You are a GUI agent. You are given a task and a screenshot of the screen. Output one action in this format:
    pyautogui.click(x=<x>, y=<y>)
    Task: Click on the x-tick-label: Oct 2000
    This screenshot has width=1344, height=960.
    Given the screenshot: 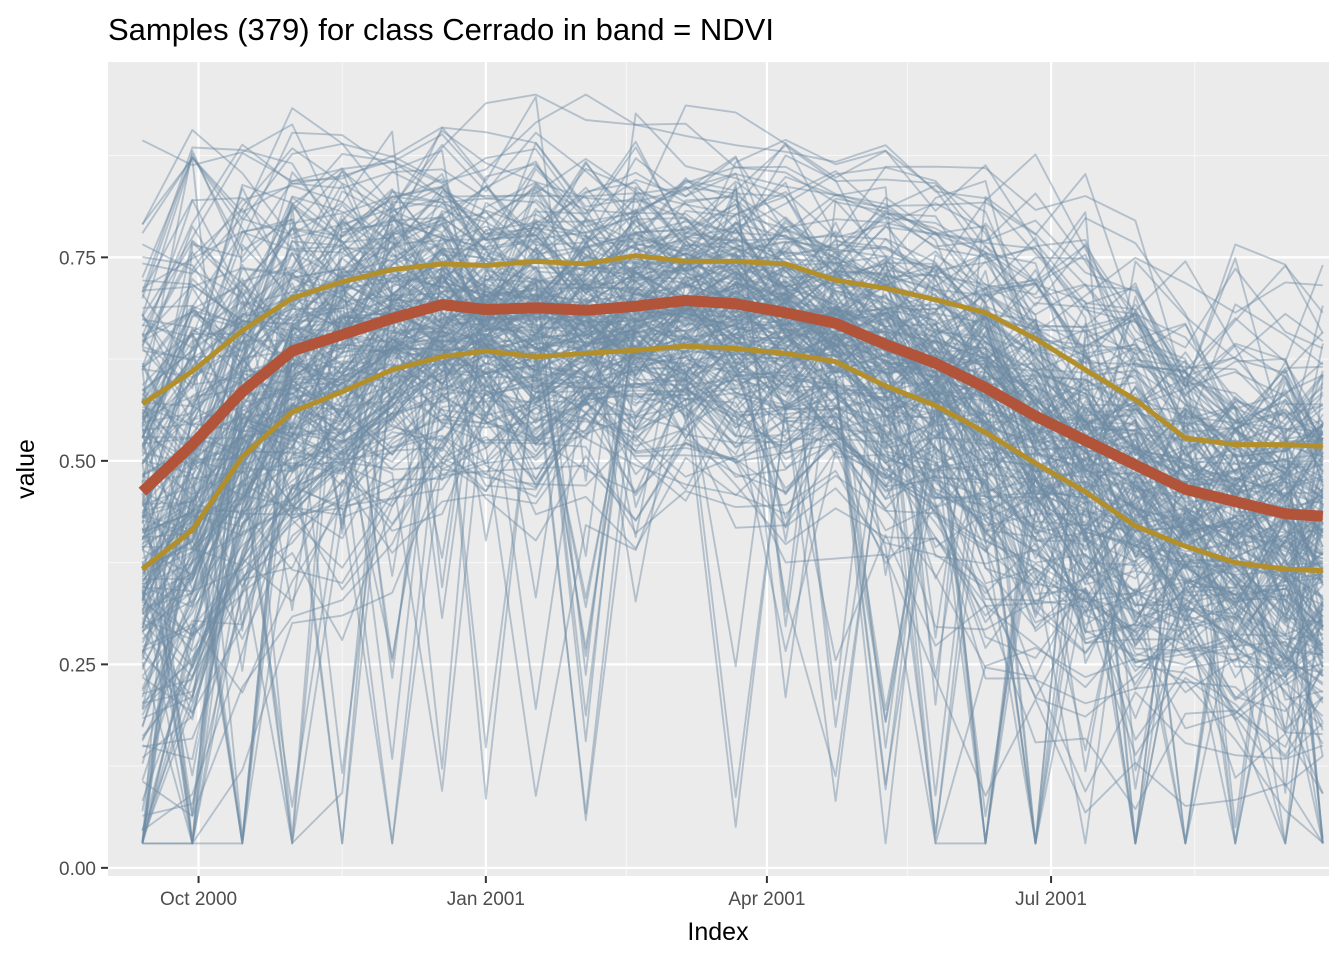 What is the action you would take?
    pyautogui.click(x=198, y=899)
    